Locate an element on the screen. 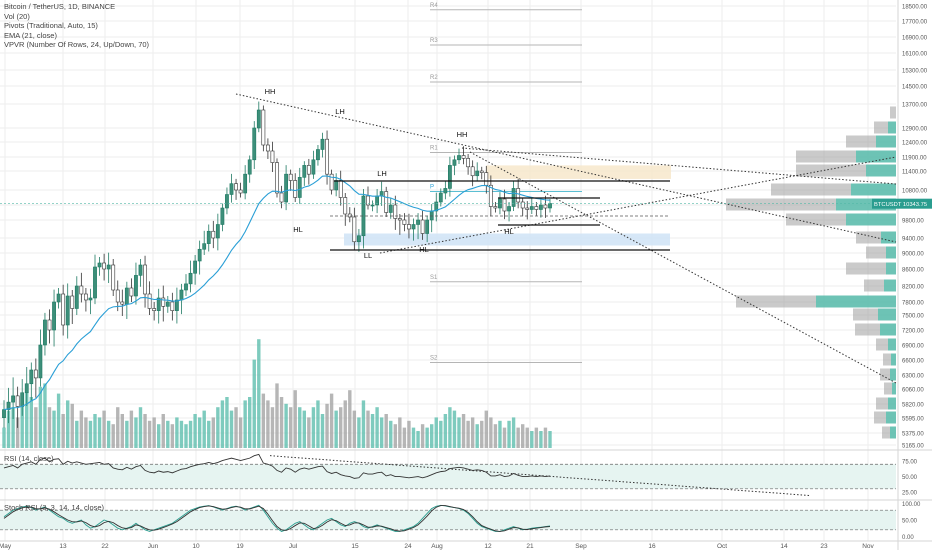 The image size is (932, 550). swing-label: HL is located at coordinates (424, 249).